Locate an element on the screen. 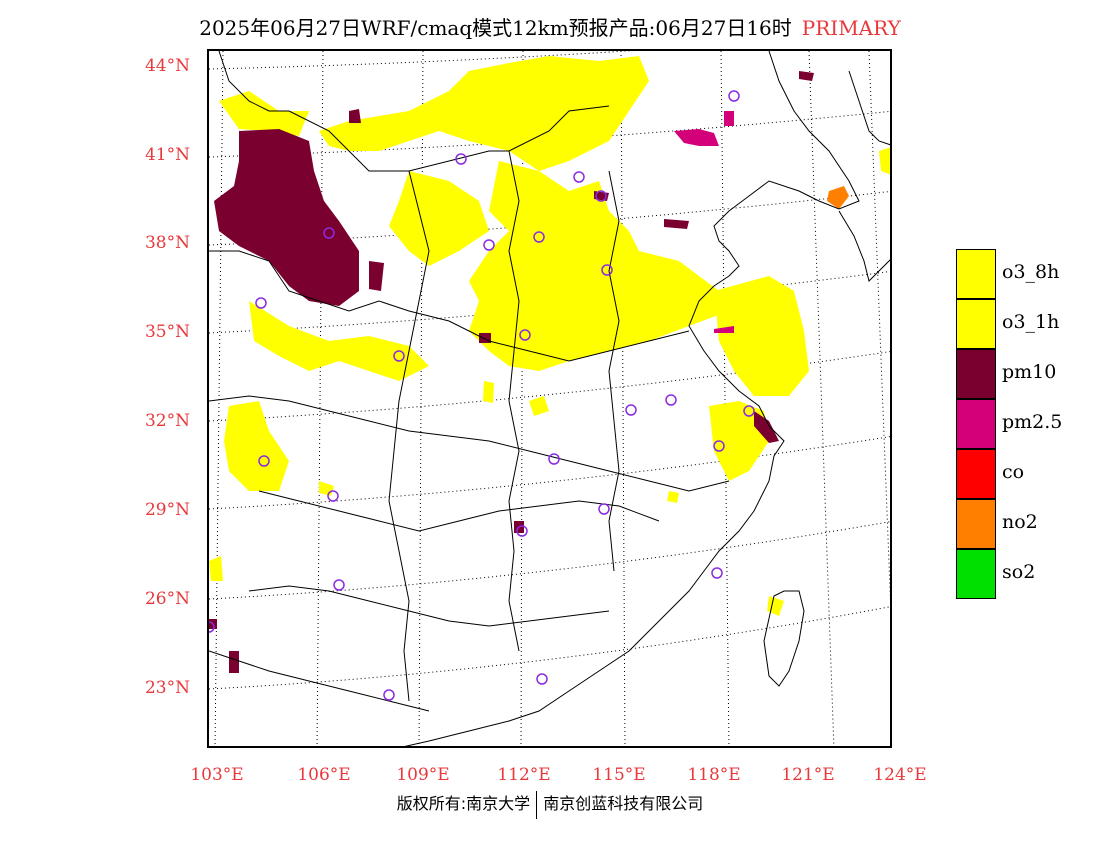 The image size is (1100, 850). pm25-regions is located at coordinates (704, 222).